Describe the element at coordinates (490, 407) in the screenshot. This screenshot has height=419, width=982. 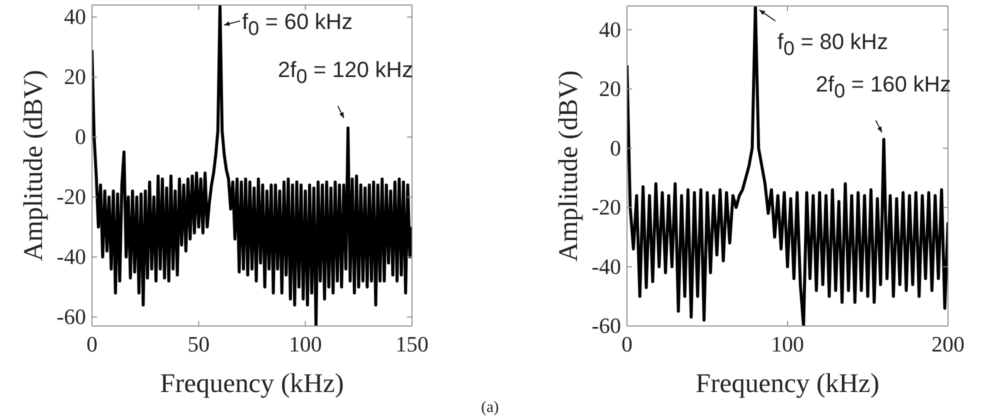
I see `text: (a)` at that location.